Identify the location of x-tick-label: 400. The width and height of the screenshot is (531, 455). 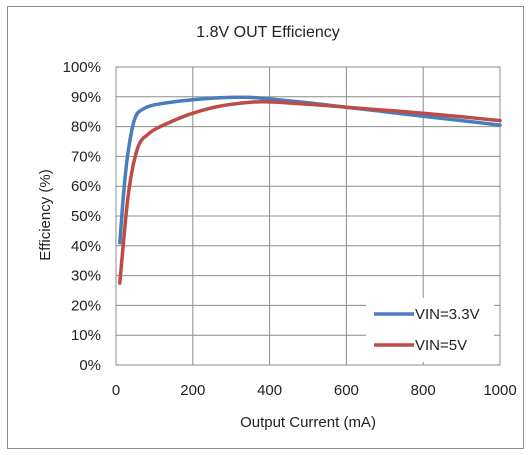
(269, 390).